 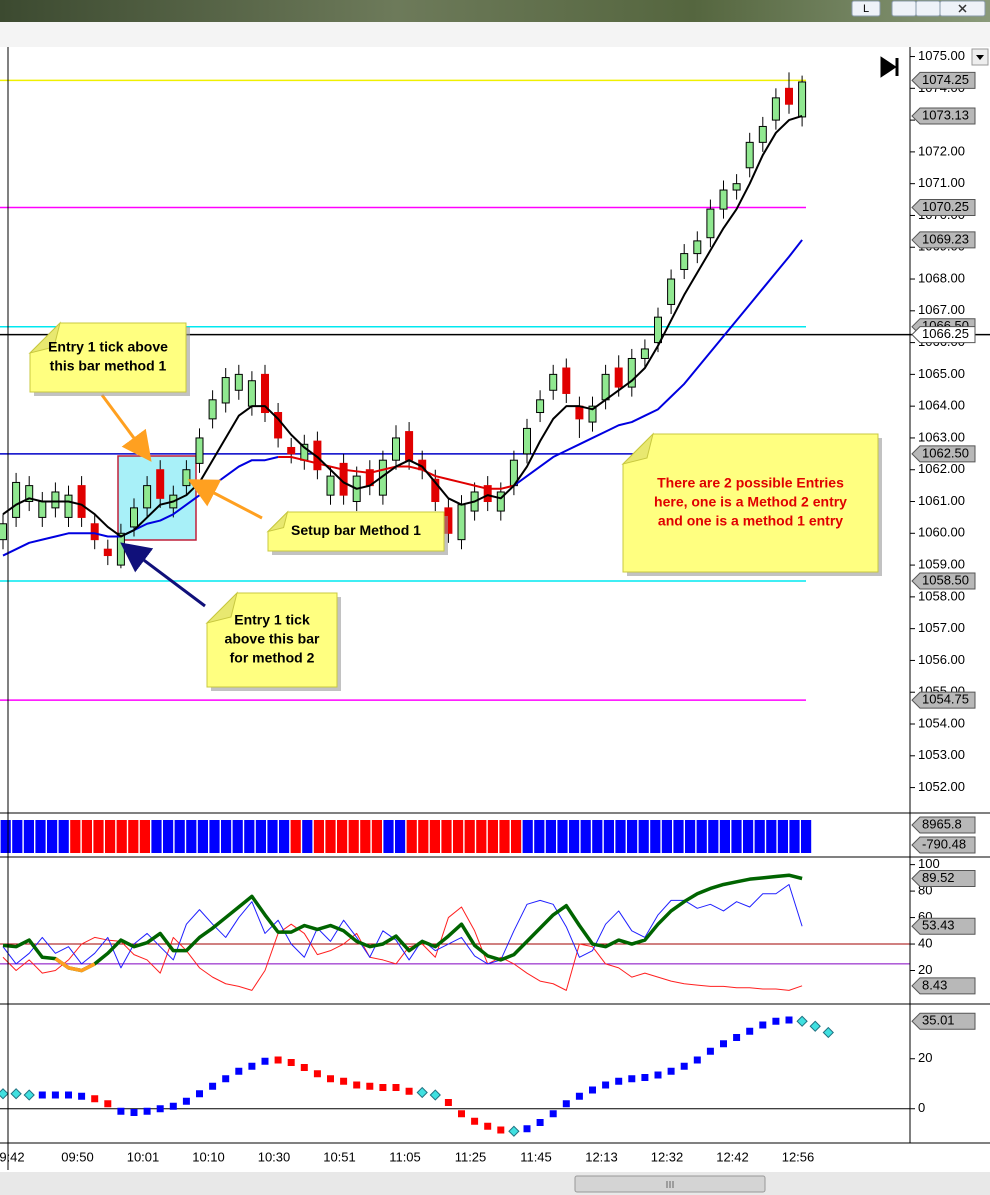 I want to click on layout-button-label: L, so click(x=866, y=9).